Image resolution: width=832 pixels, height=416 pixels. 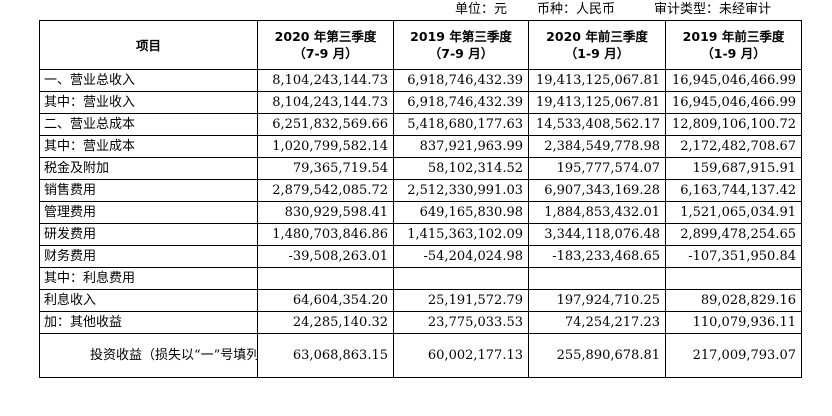 I want to click on cell-value: 6,163,744,137.42, so click(x=733, y=190).